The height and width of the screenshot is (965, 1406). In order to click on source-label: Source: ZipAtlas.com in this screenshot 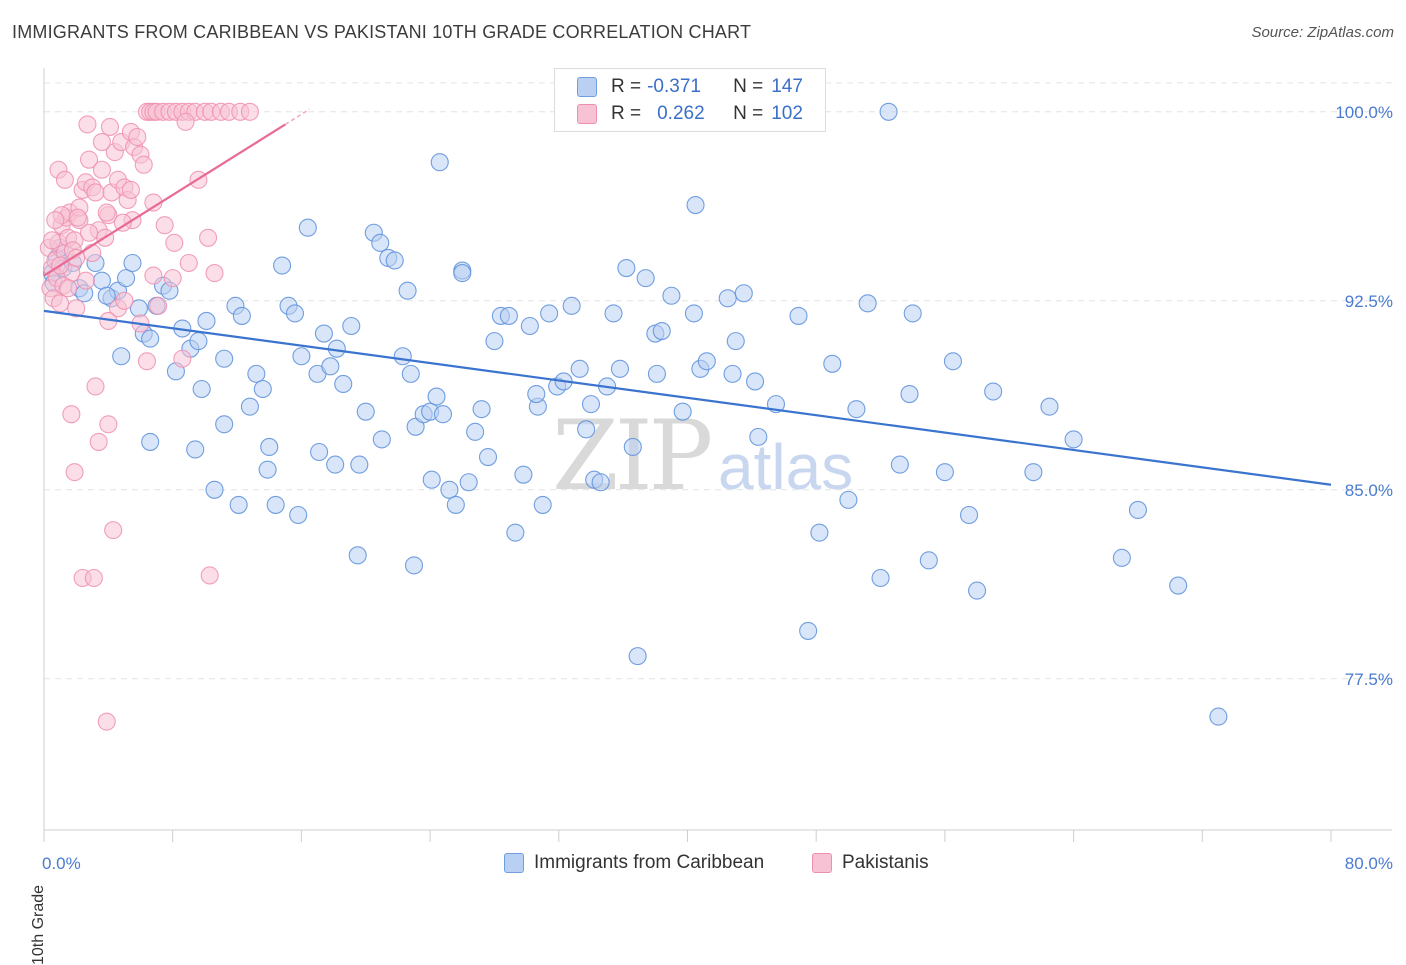, I will do `click(1322, 32)`.